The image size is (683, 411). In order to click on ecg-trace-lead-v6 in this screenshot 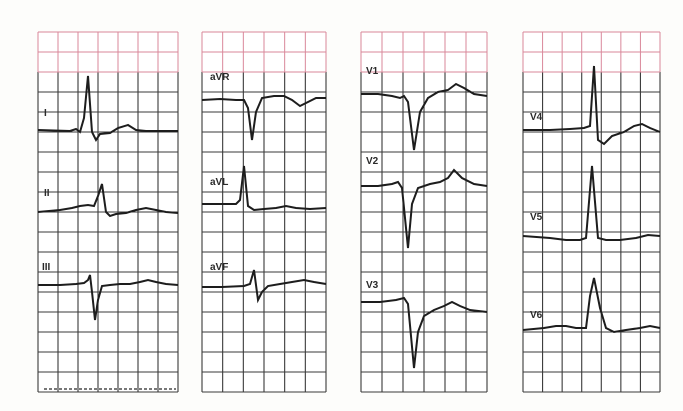, I will do `click(591, 305)`.